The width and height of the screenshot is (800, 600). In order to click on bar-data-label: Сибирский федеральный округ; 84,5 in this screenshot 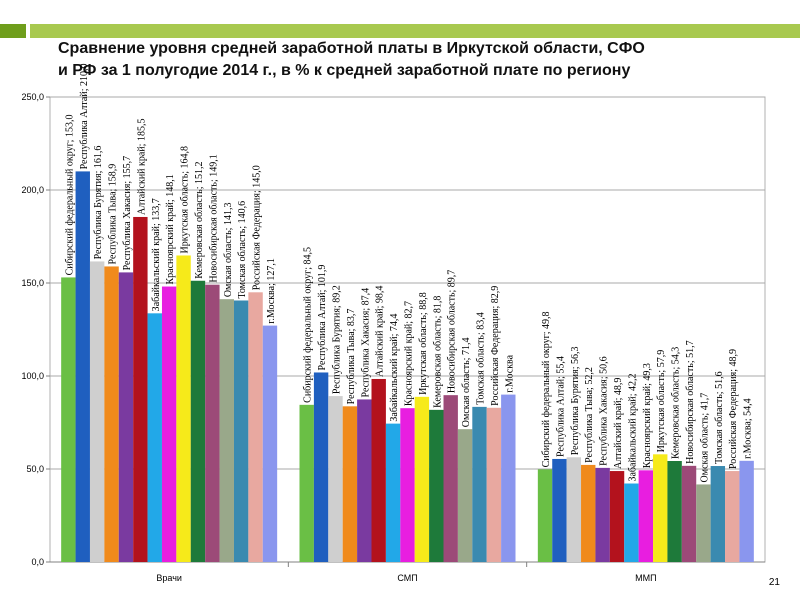, I will do `click(308, 325)`.